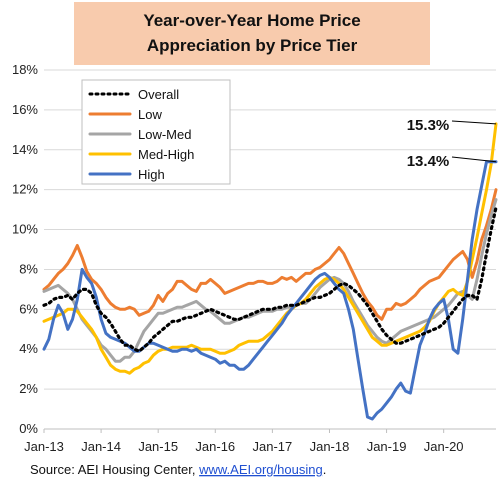 The width and height of the screenshot is (498, 483). I want to click on y-tick-label: 16%, so click(25, 109).